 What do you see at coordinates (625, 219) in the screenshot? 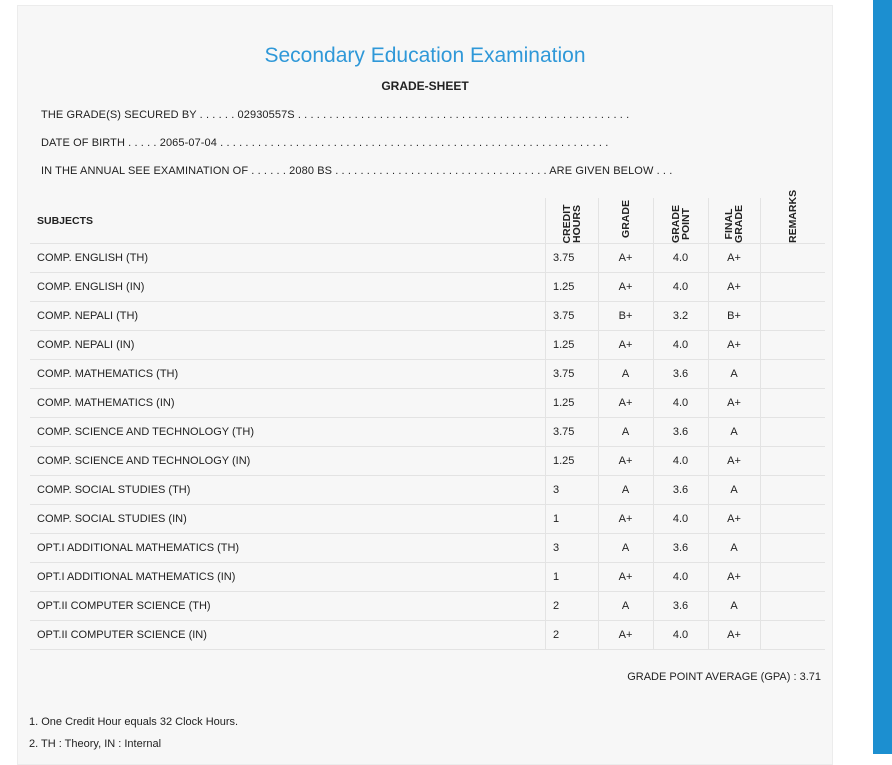
I see `column-header: GRADE` at bounding box center [625, 219].